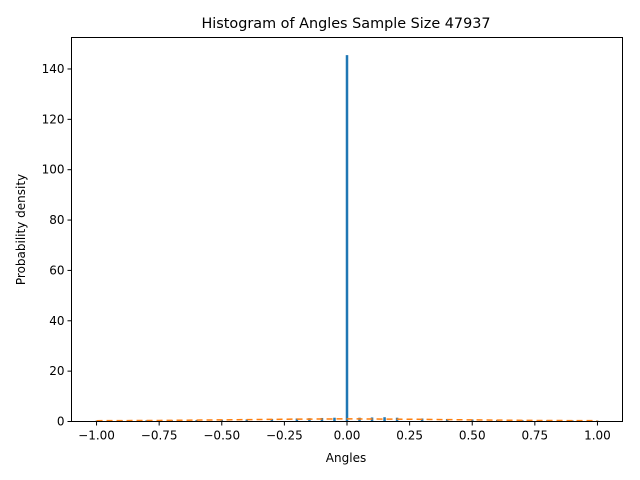 This screenshot has width=640, height=480. I want to click on x-axis-label: Angles, so click(346, 458).